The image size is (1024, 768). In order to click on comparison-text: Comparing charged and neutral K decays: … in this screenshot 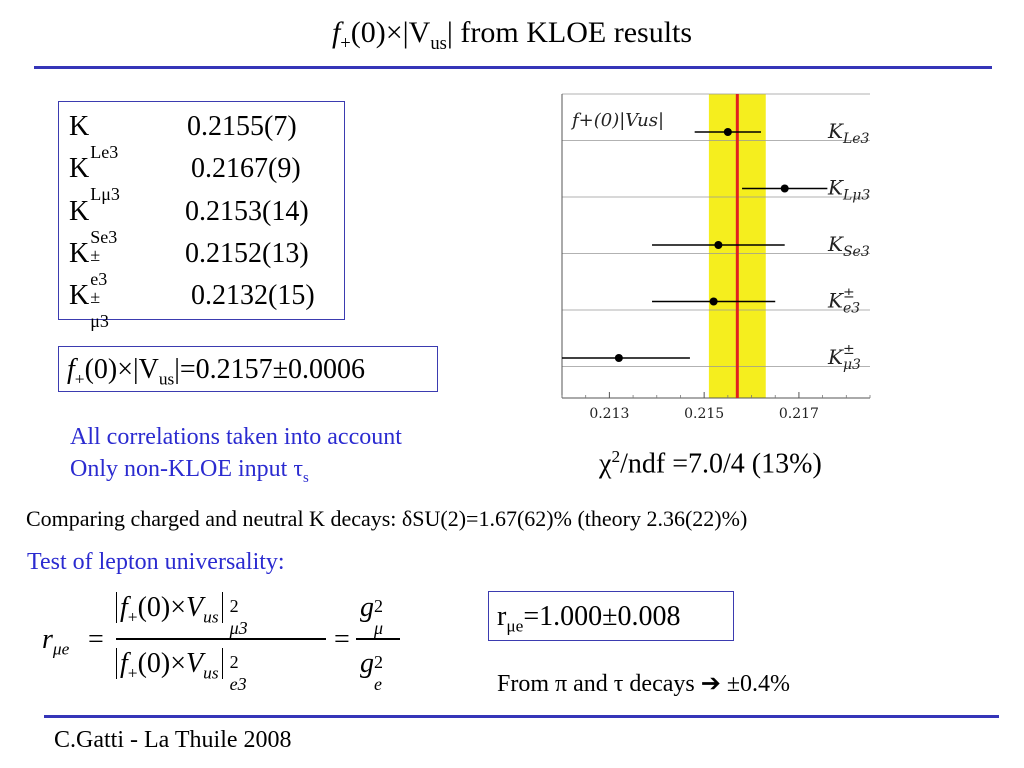, I will do `click(387, 518)`.